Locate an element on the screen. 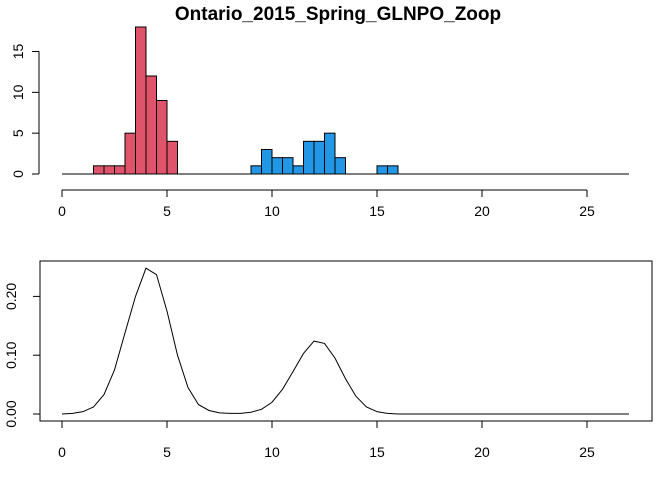 Image resolution: width=672 pixels, height=480 pixels. dens-x-tick-label: 25 is located at coordinates (587, 452).